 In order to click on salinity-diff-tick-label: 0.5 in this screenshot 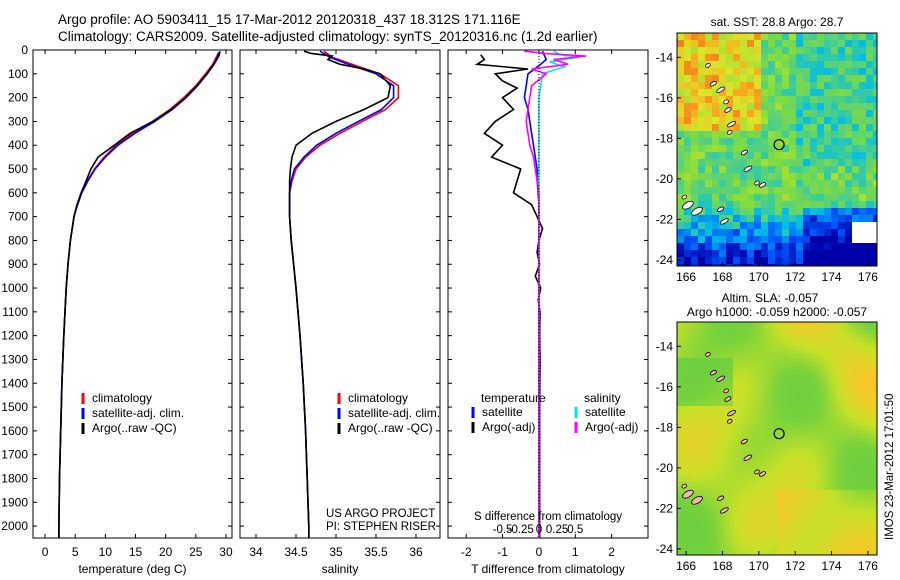, I will do `click(575, 530)`.